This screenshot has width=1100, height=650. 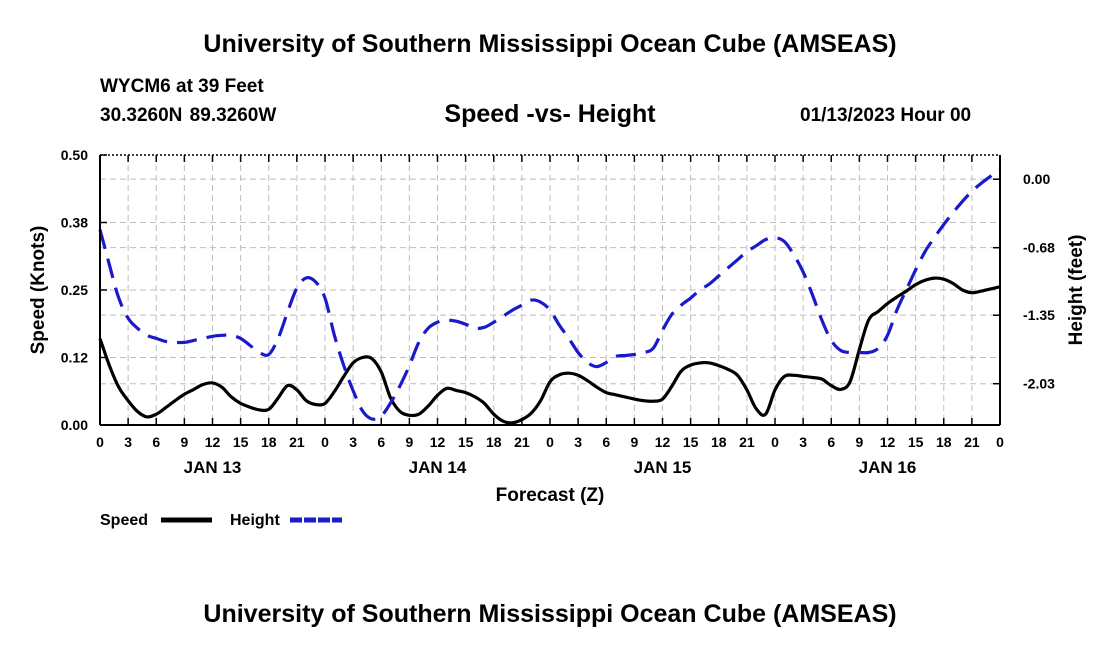 What do you see at coordinates (1039, 384) in the screenshot?
I see `y2-tick-label: -2.03` at bounding box center [1039, 384].